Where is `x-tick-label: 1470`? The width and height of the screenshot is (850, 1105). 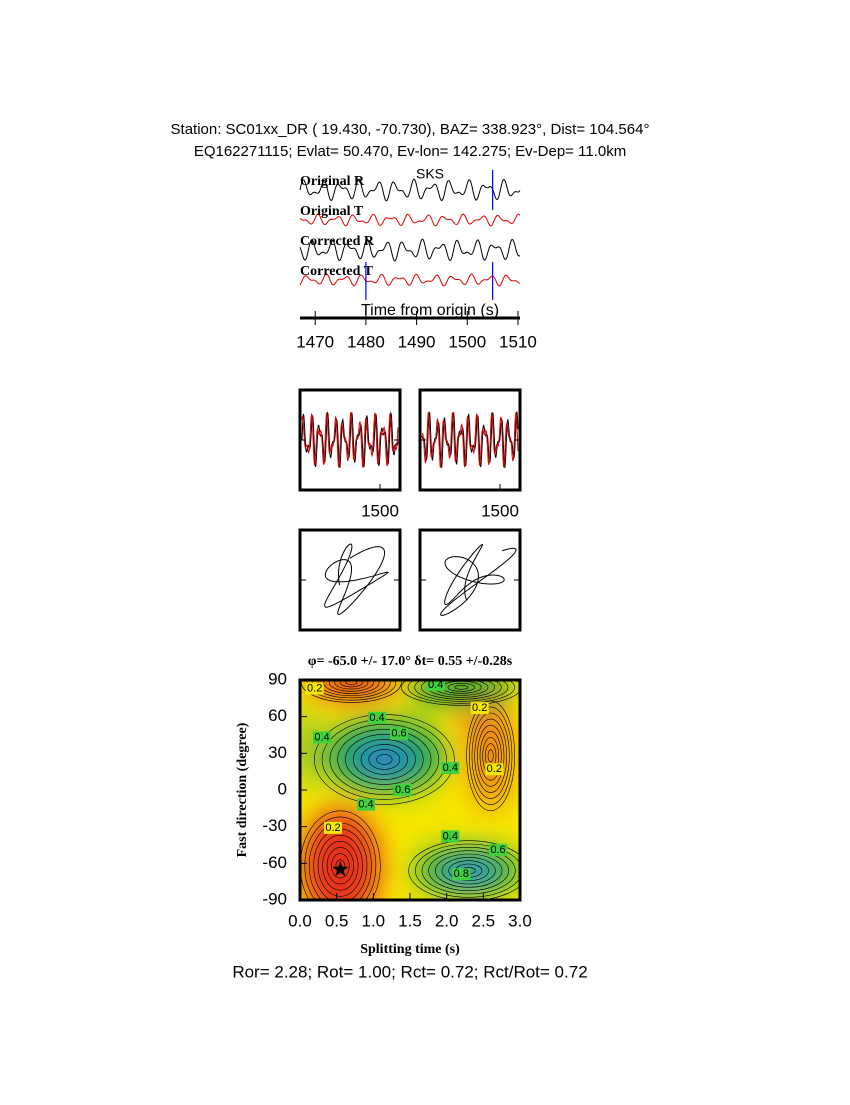 x-tick-label: 1470 is located at coordinates (315, 341).